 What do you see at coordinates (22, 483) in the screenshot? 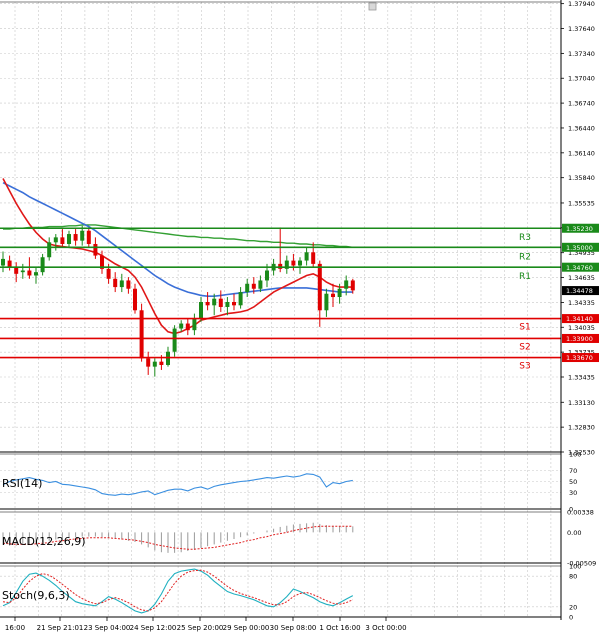
I see `rsi-title: RSI(14)` at bounding box center [22, 483].